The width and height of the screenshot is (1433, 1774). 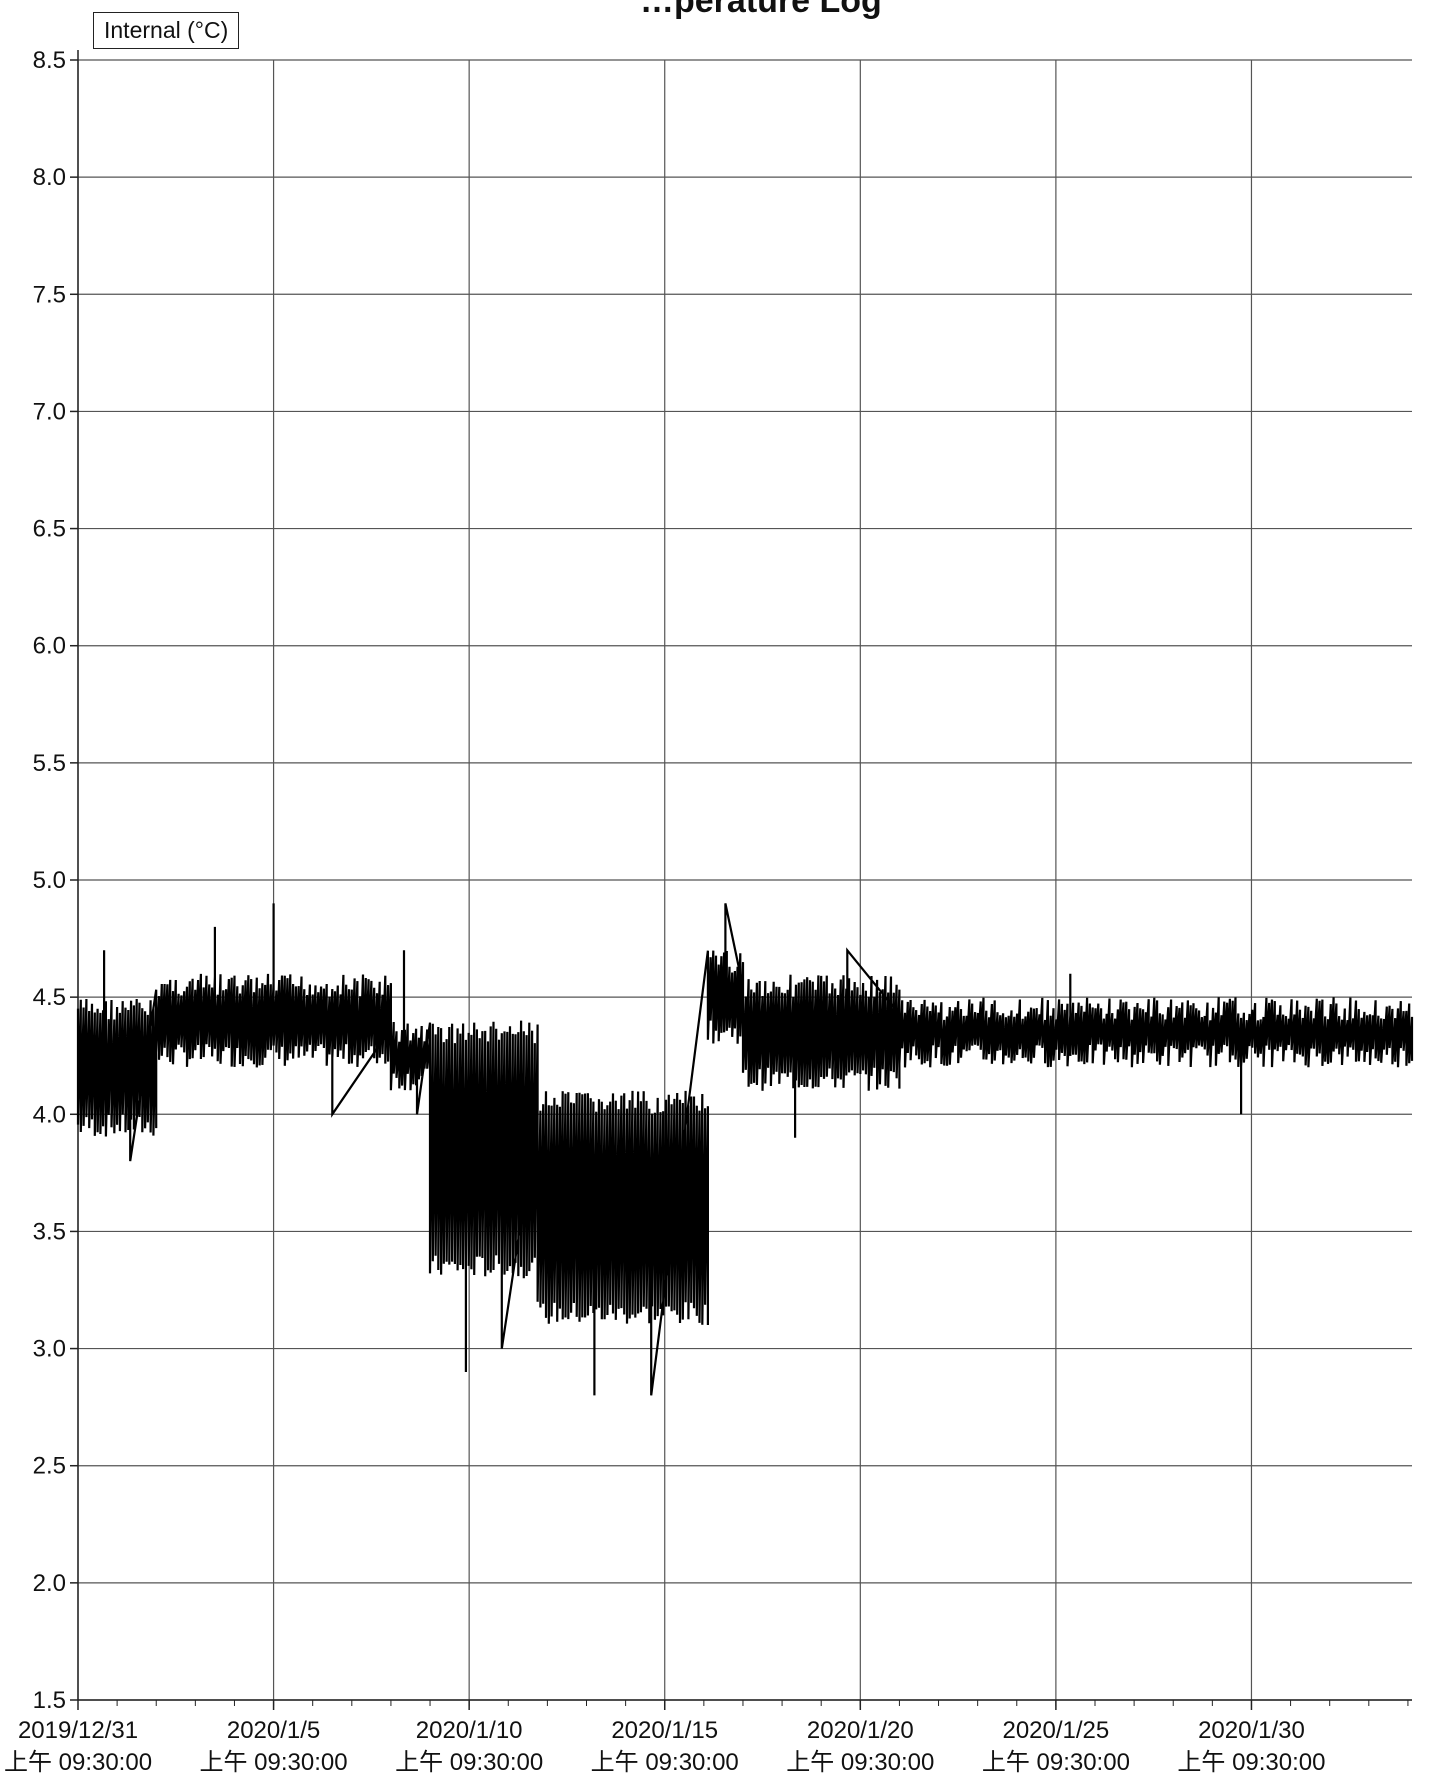 I want to click on y-tick-label: 3.0, so click(x=49, y=1349).